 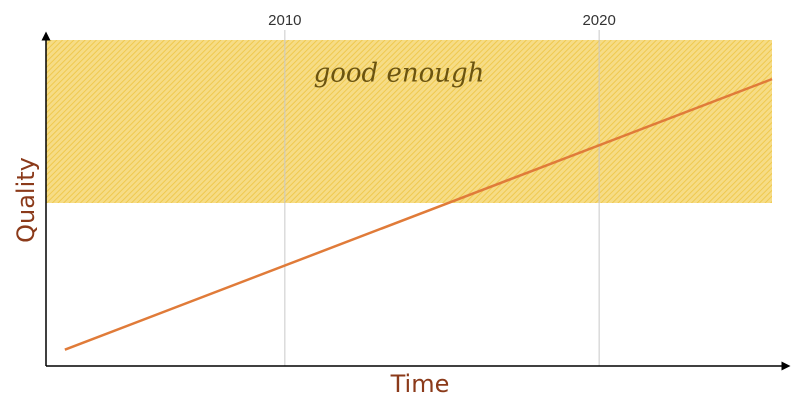 What do you see at coordinates (399, 74) in the screenshot?
I see `band-label: good enough` at bounding box center [399, 74].